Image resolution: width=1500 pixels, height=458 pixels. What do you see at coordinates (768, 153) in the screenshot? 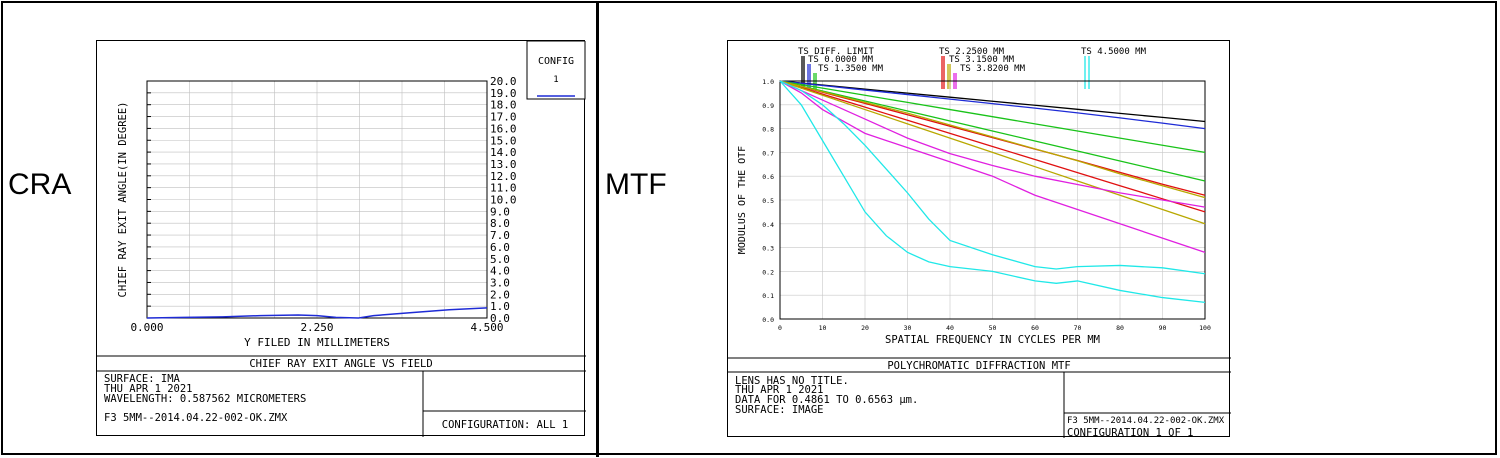
I see `mtf-y-tick-label: 0.7` at bounding box center [768, 153].